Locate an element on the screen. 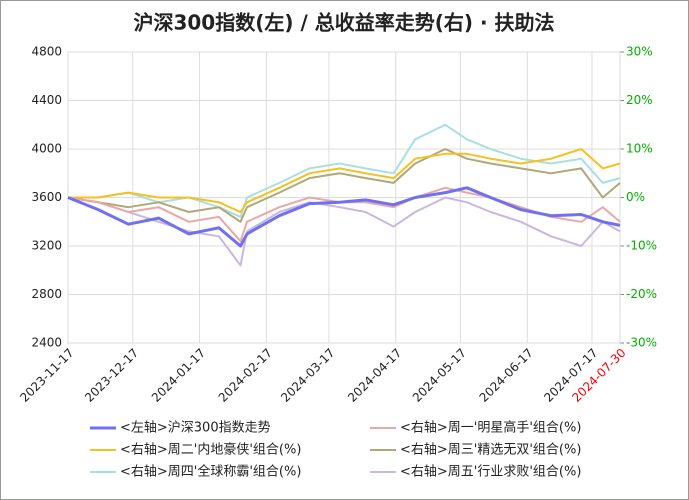  y-tick-label: 4400 is located at coordinates (46, 100).